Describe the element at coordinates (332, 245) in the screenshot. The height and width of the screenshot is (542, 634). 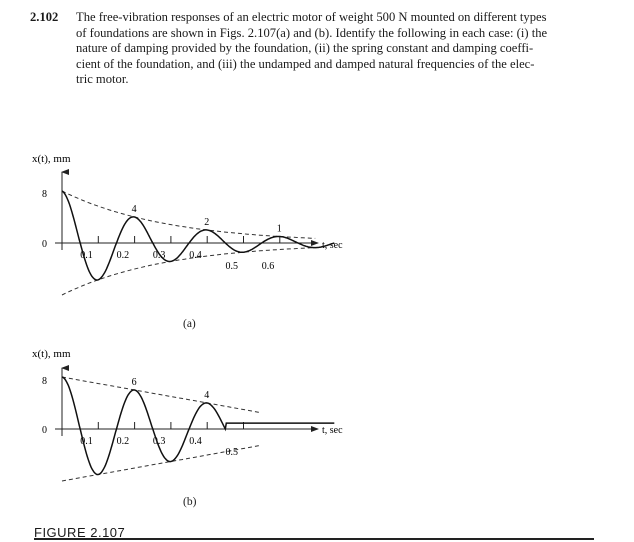
I see `panel-a-xlabel: t, sec` at that location.